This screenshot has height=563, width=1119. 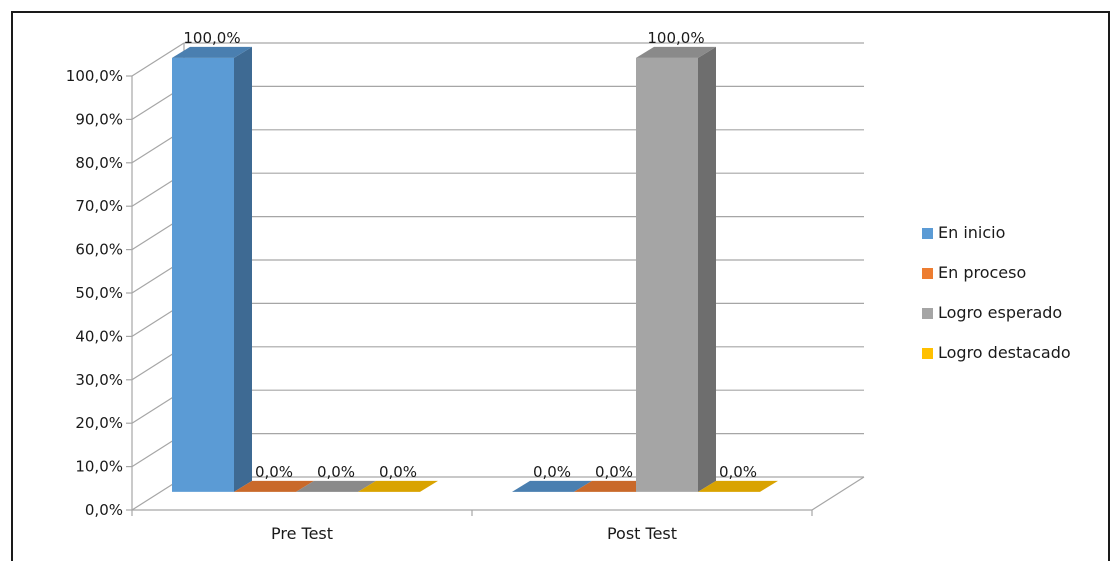 I want to click on bar-pre-test-logro-destacado-top, so click(x=398, y=486).